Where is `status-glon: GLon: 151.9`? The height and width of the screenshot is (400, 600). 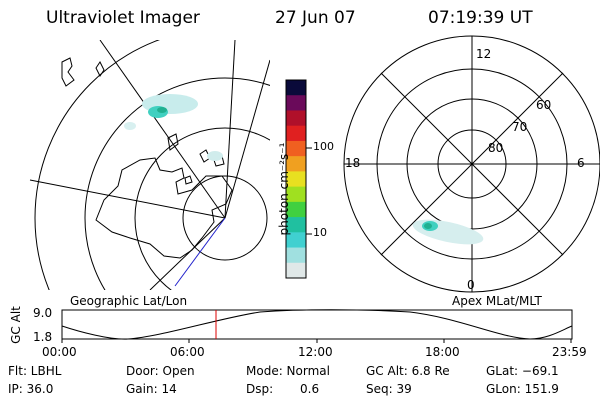 status-glon: GLon: 151.9 is located at coordinates (522, 389).